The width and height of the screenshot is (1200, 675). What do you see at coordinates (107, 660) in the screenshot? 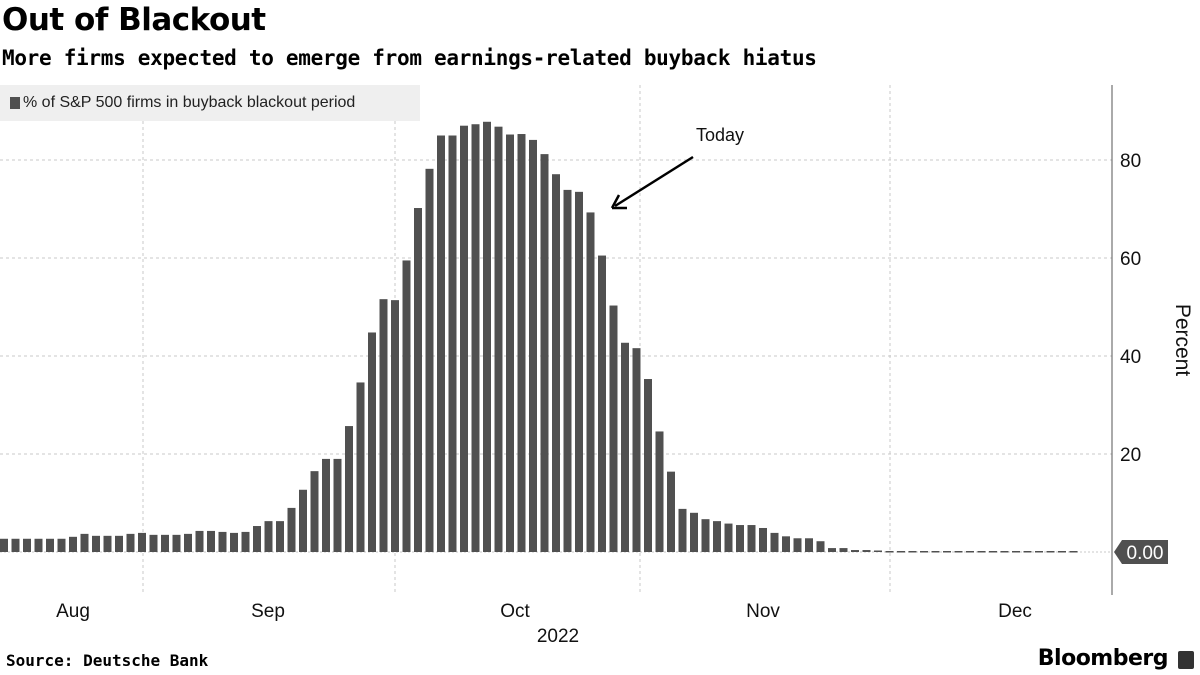
I see `source-note: Source: Deutsche Bank` at bounding box center [107, 660].